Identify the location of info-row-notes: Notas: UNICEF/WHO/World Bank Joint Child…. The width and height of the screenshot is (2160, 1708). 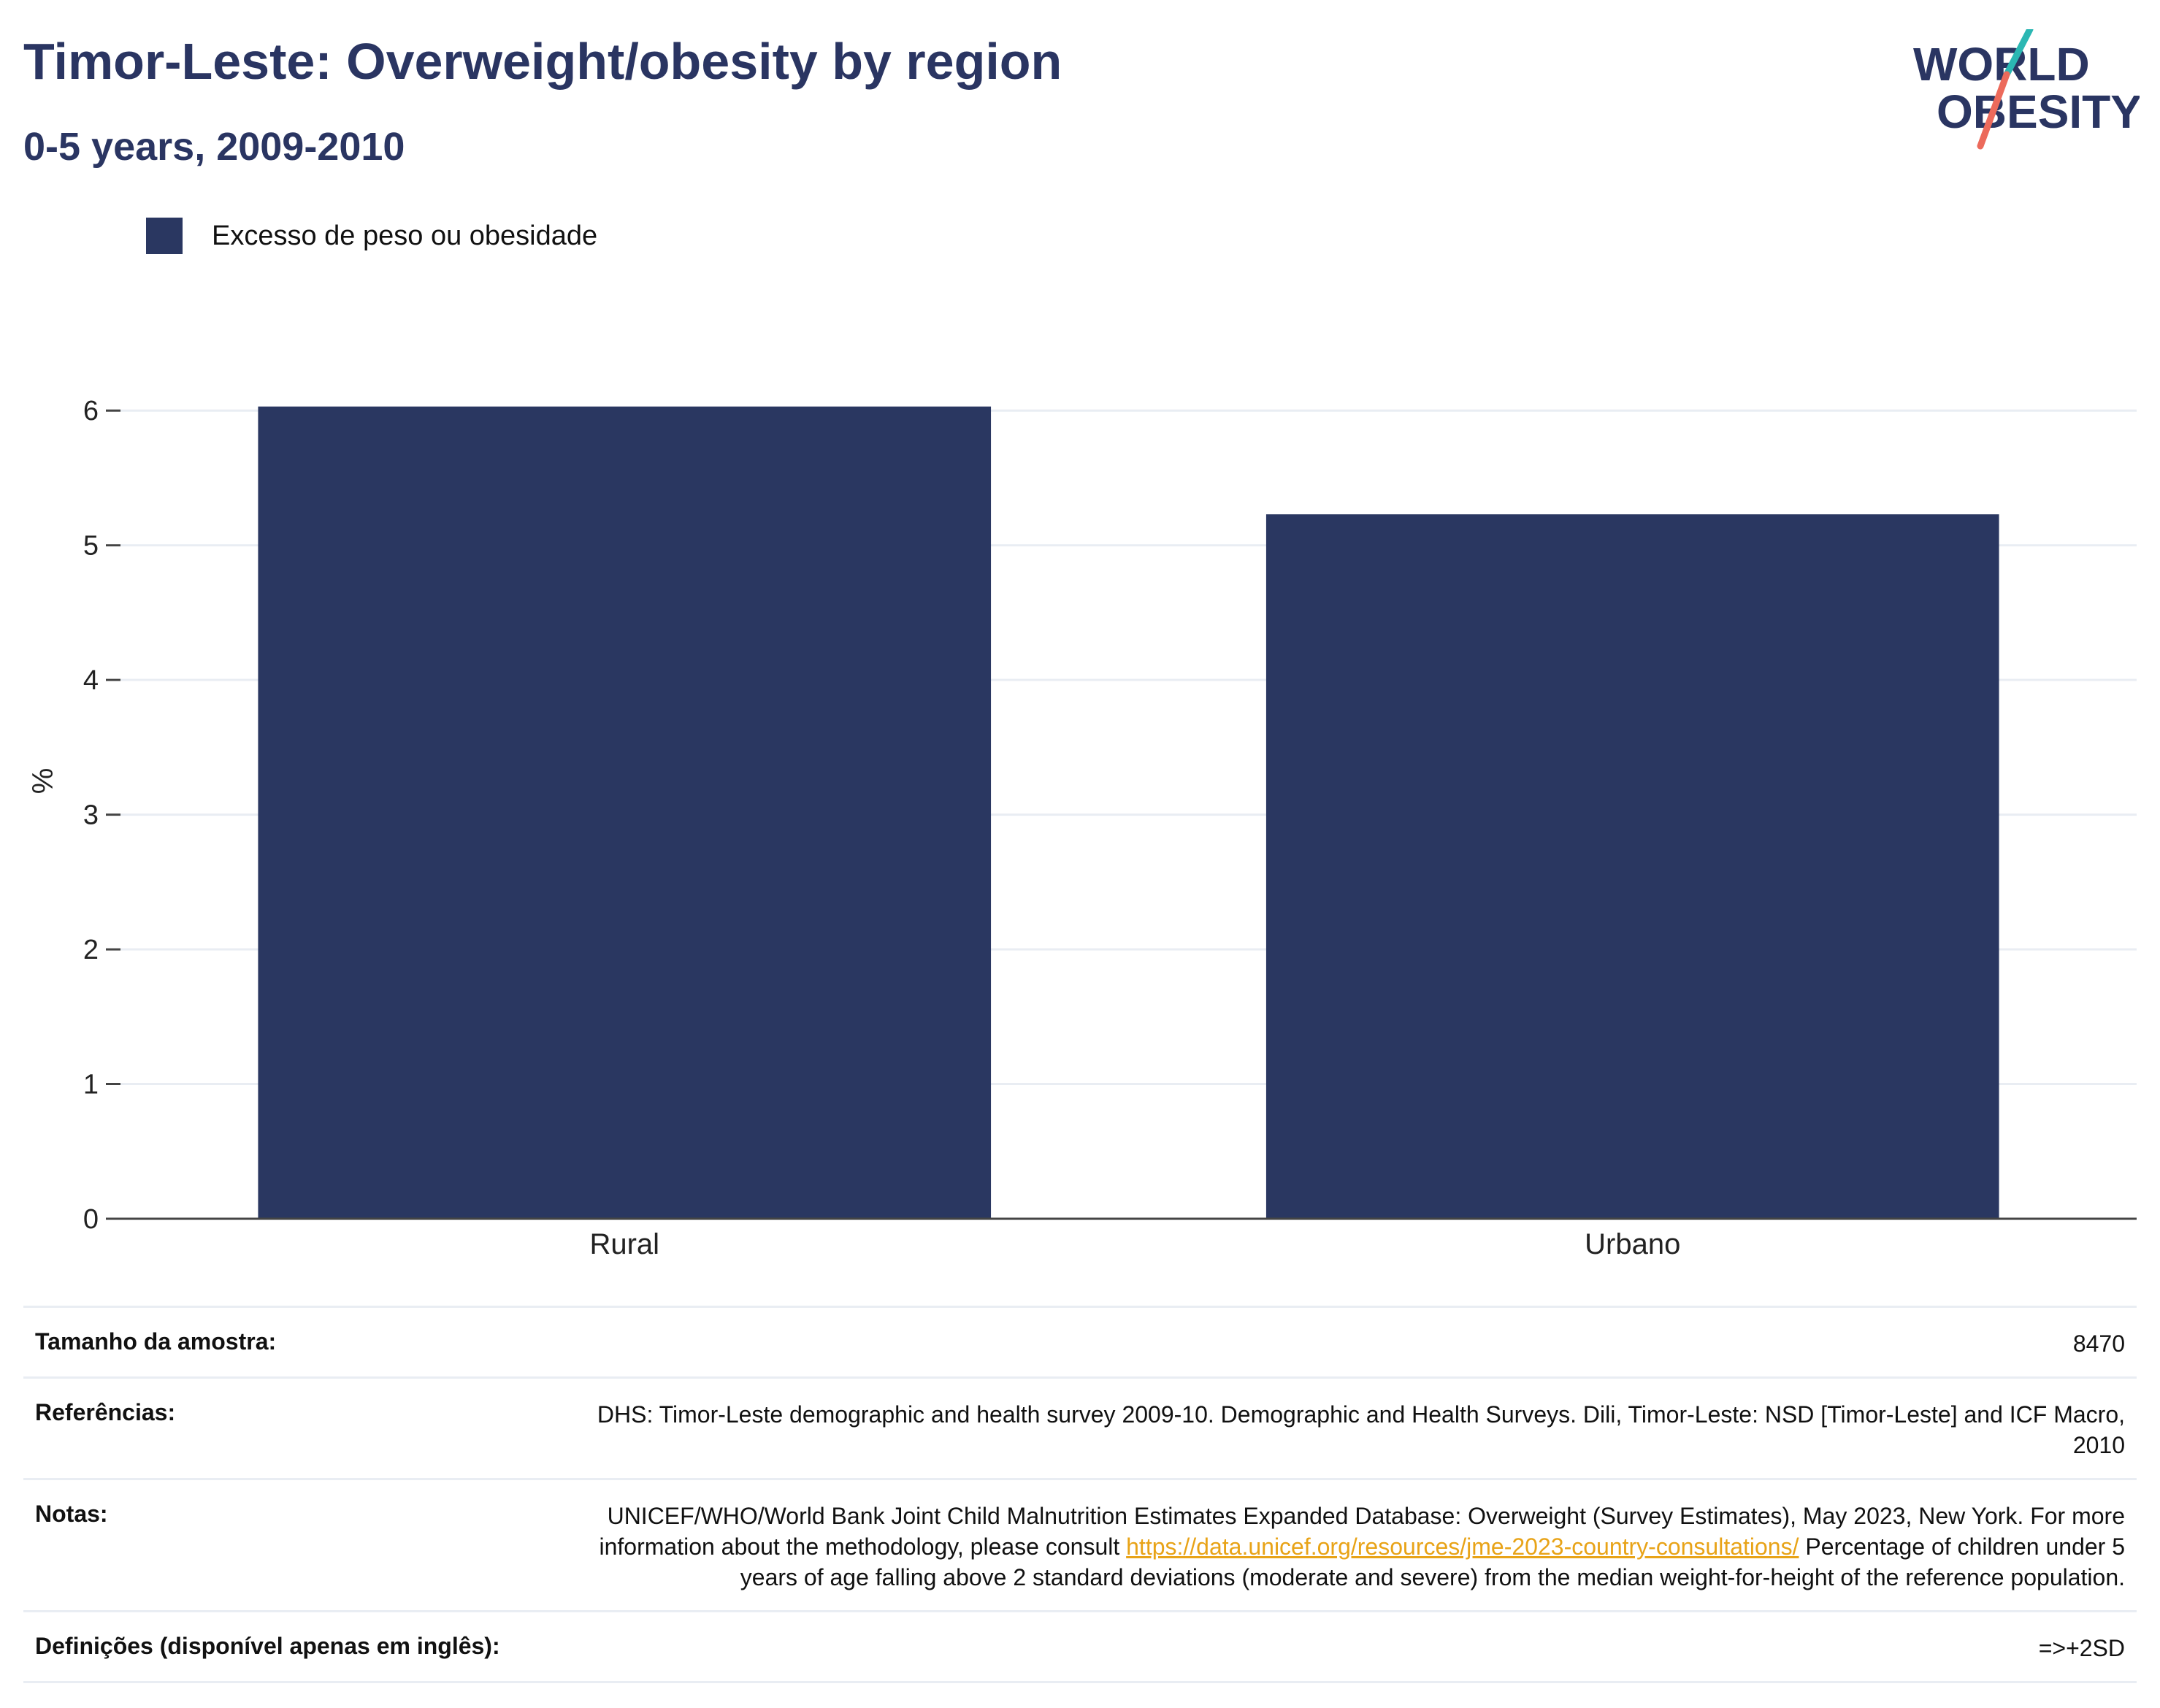
(1080, 1544).